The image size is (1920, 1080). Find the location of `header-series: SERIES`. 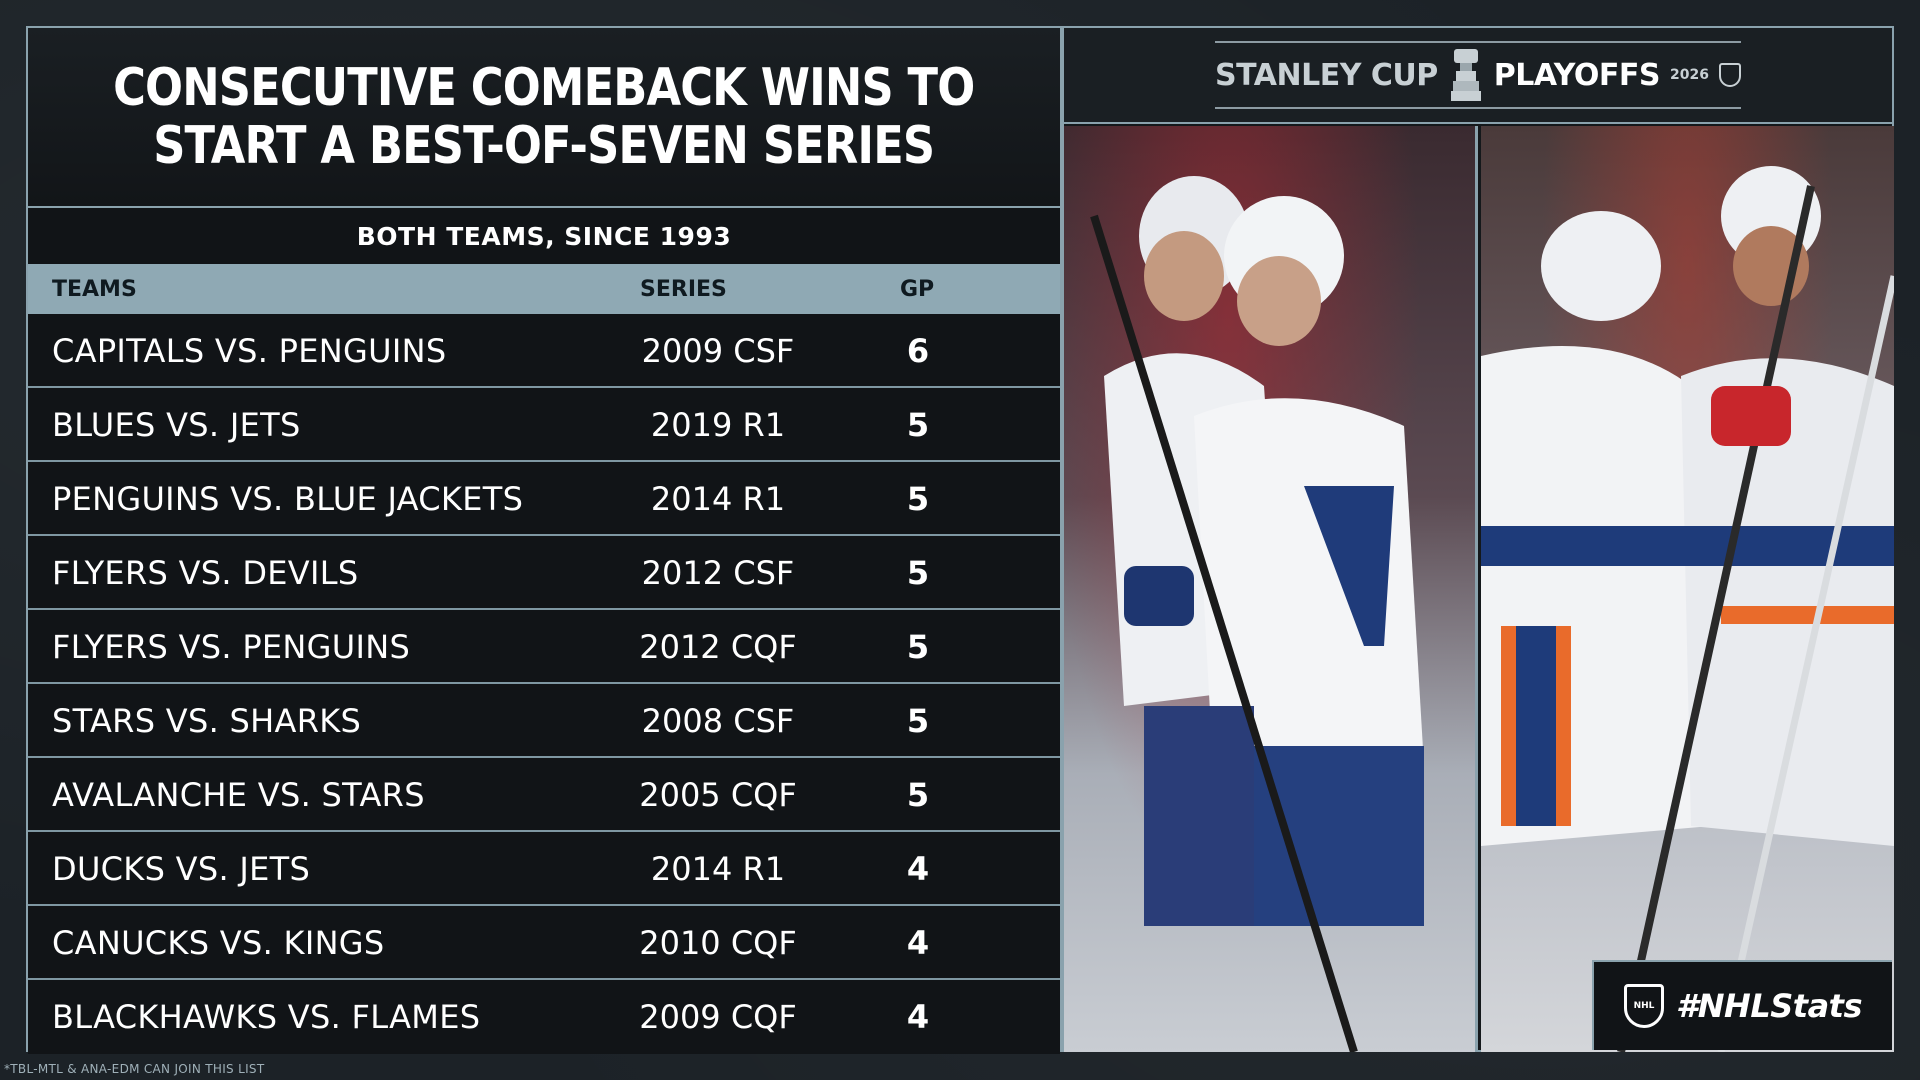

header-series: SERIES is located at coordinates (683, 289).